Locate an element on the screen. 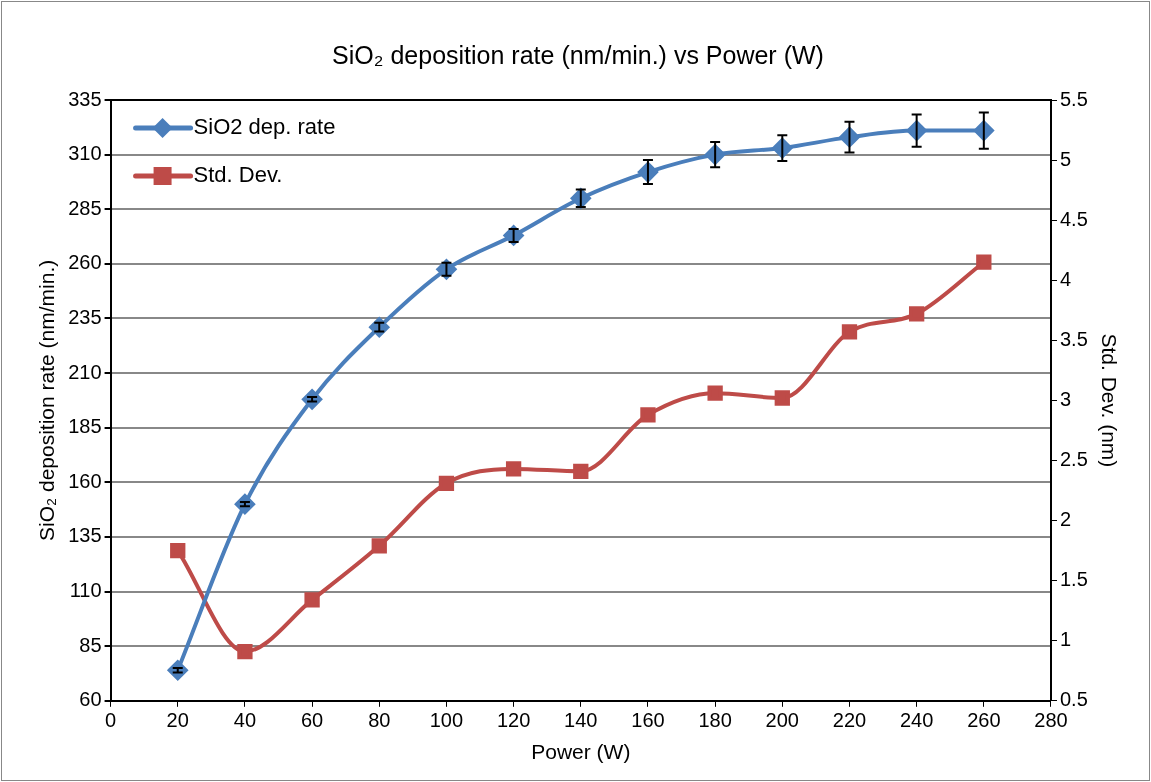 This screenshot has width=1151, height=782. x-tick-label: 0 is located at coordinates (111, 720).